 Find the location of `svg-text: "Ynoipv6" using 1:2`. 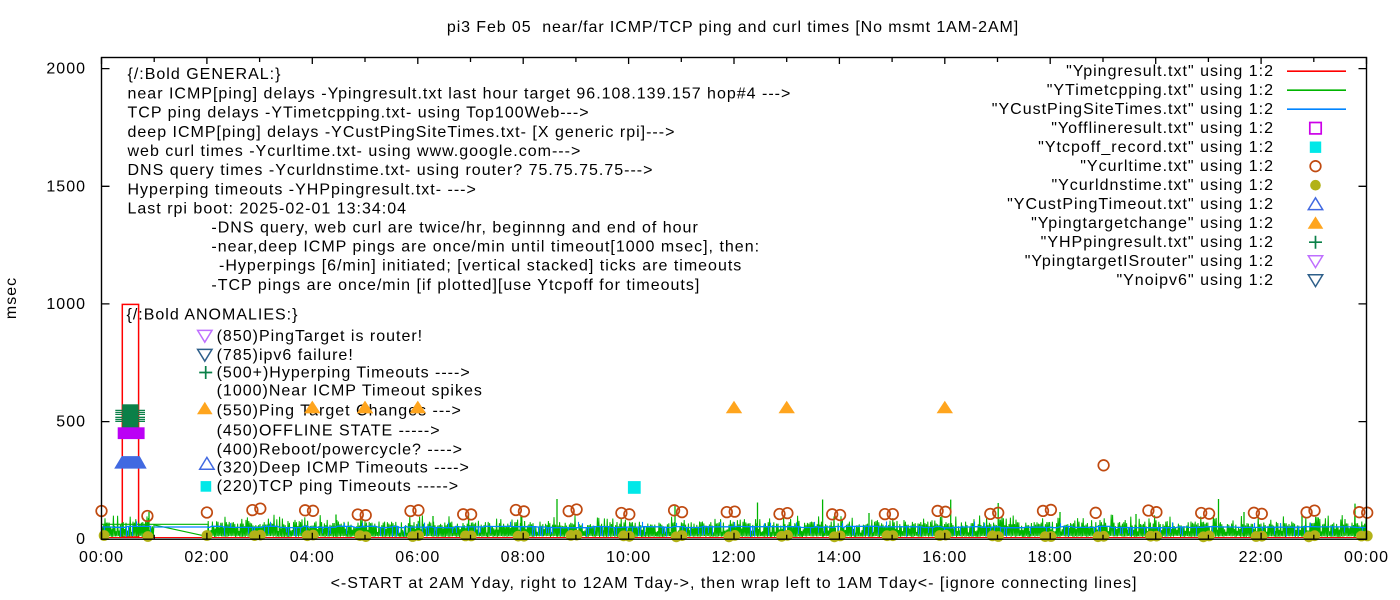

svg-text: "Ynoipv6" using 1:2 is located at coordinates (1195, 280).